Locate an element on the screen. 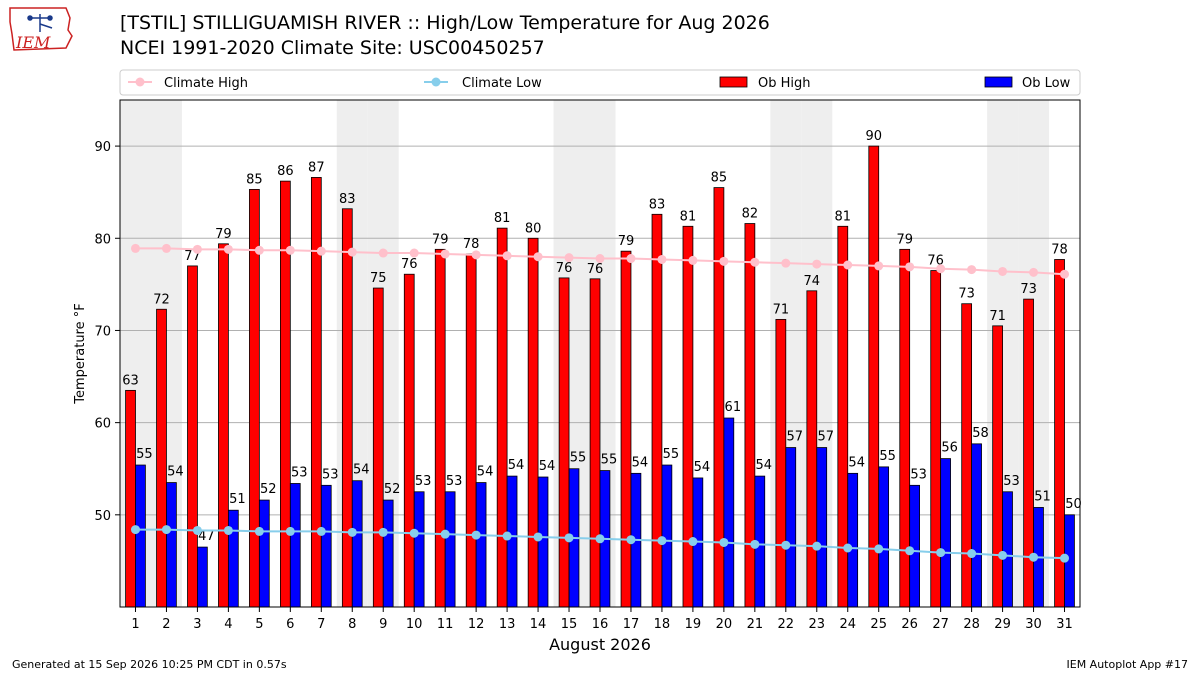 The width and height of the screenshot is (1200, 675). ob-high-label: 86 is located at coordinates (285, 171).